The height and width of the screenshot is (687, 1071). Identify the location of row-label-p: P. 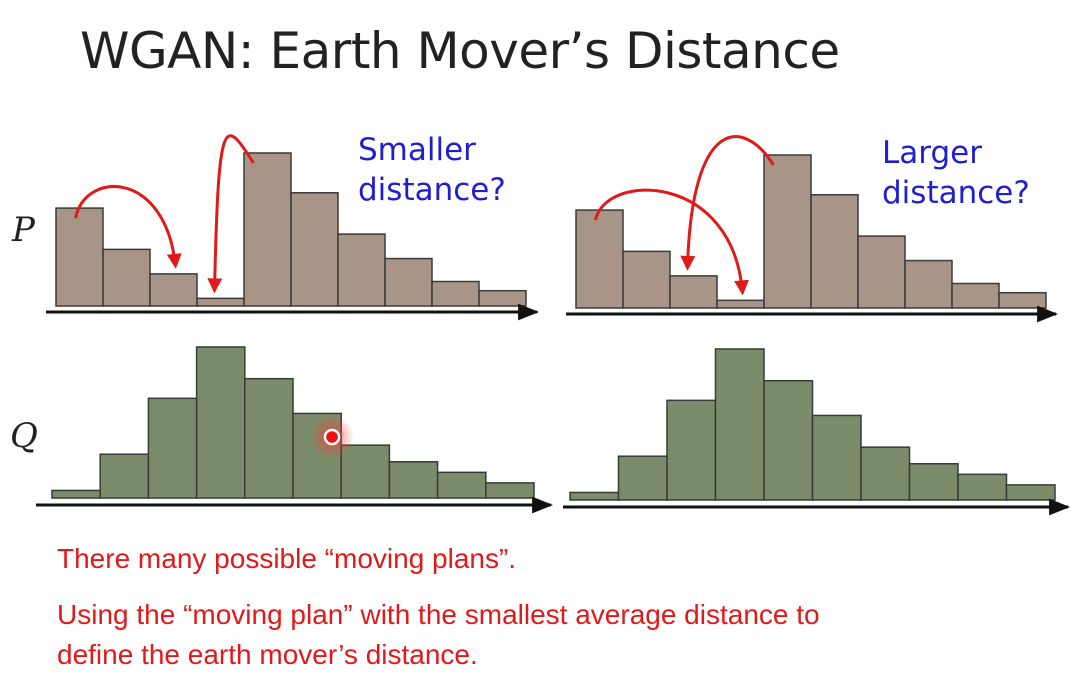
(23, 230).